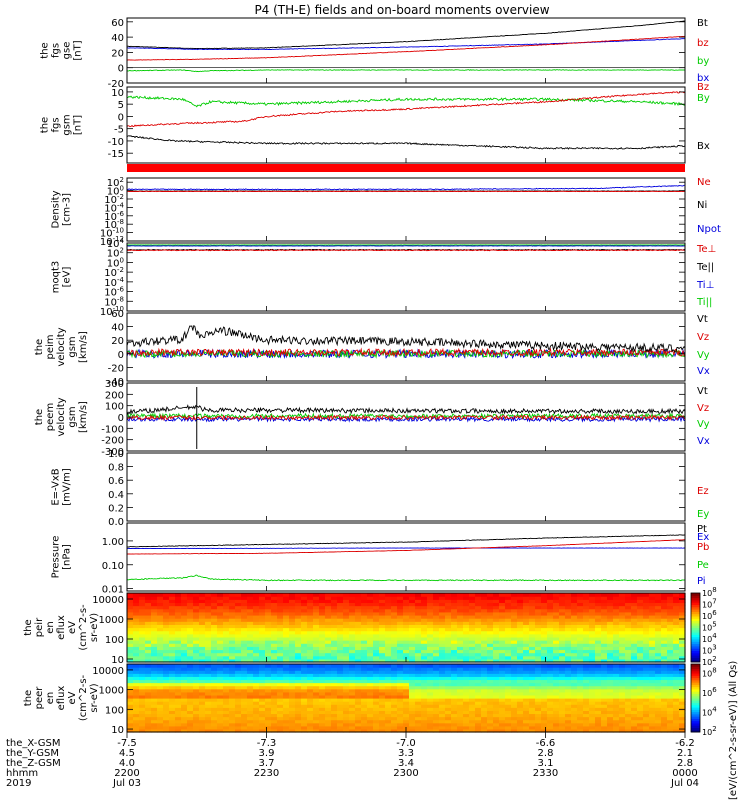 The image size is (750, 800). Describe the element at coordinates (709, 661) in the screenshot. I see `colorbar-tick-label: 102` at that location.